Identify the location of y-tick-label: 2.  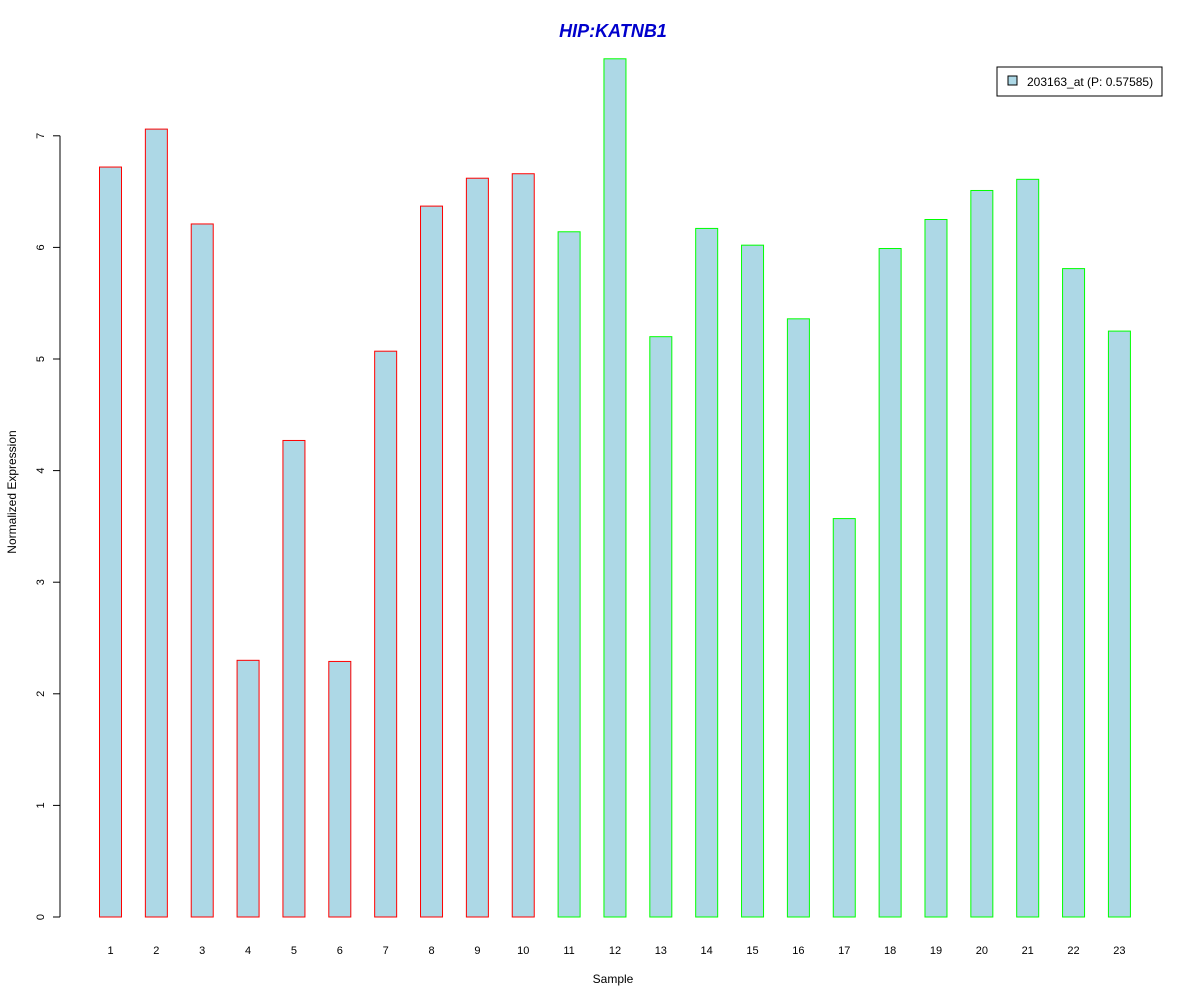
(41, 694).